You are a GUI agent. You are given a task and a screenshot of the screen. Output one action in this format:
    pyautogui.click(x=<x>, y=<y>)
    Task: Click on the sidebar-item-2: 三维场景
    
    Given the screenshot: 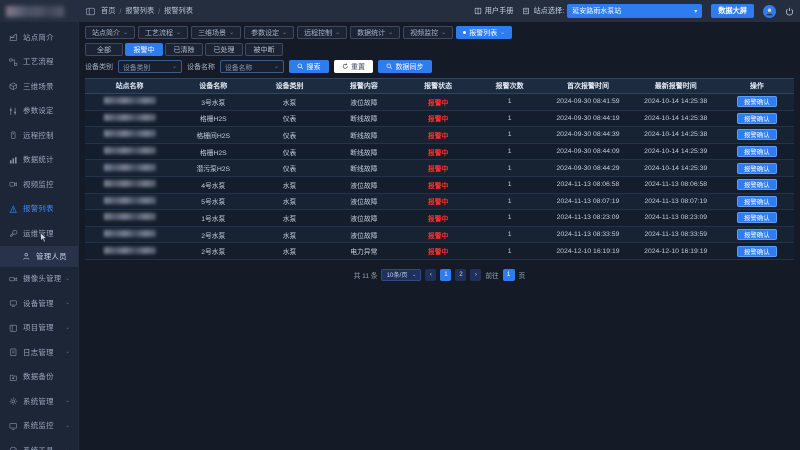 What is the action you would take?
    pyautogui.click(x=39, y=86)
    